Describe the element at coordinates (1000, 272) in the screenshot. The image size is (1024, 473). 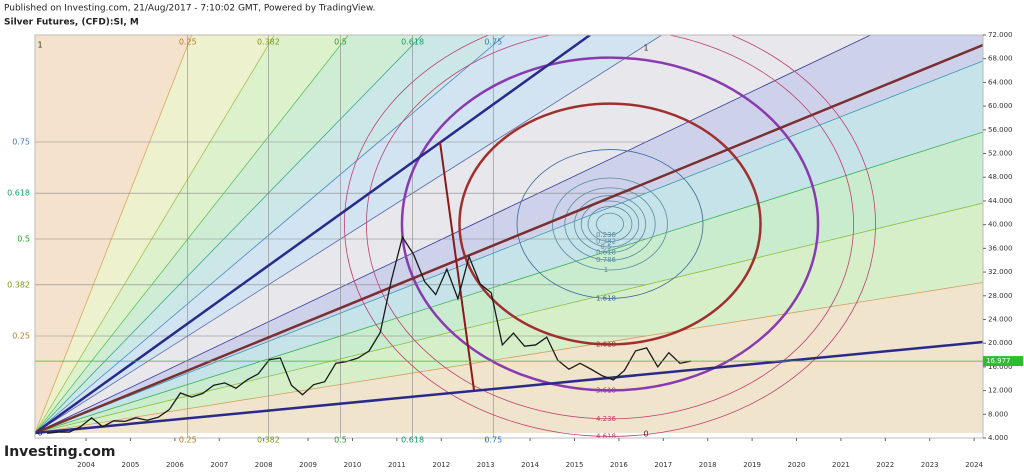
I see `y-tick-label: 32.000` at that location.